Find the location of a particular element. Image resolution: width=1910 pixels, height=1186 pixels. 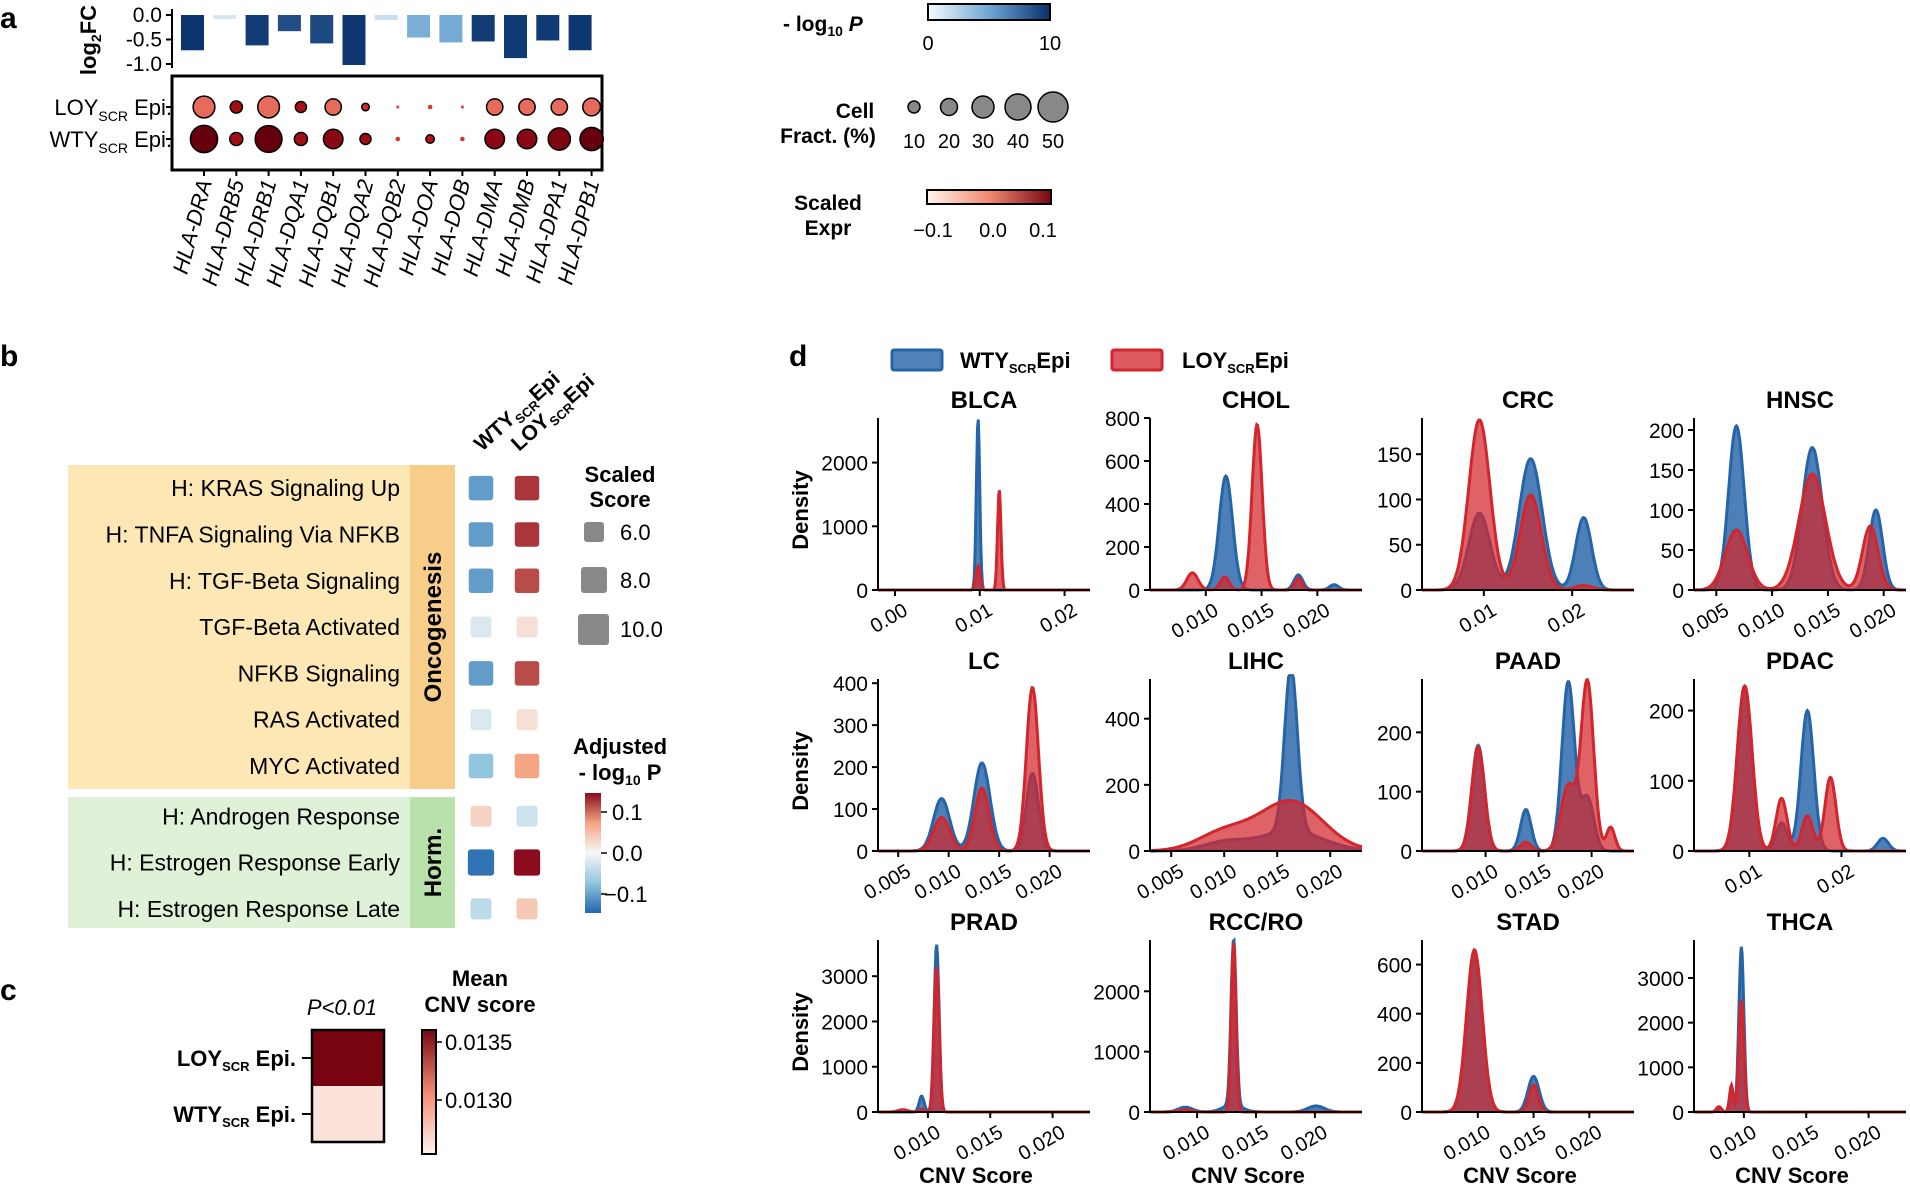

a-dot-WTYSCR-HLA-DQB2 is located at coordinates (398, 139).